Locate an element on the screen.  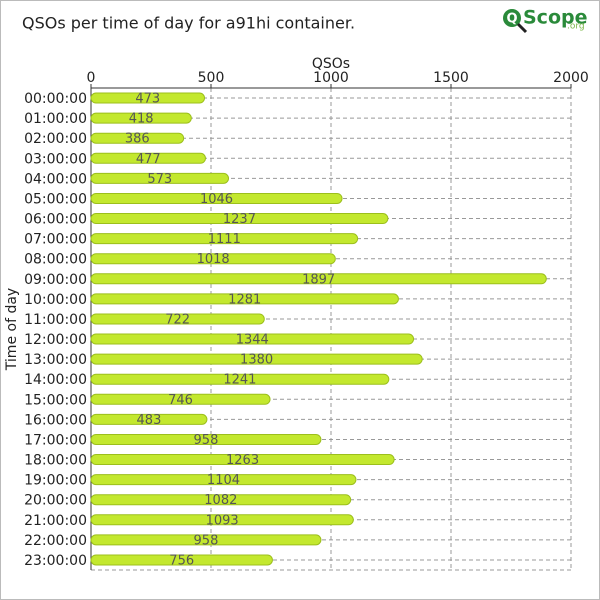
x-tick-label: 1500 is located at coordinates (451, 78).